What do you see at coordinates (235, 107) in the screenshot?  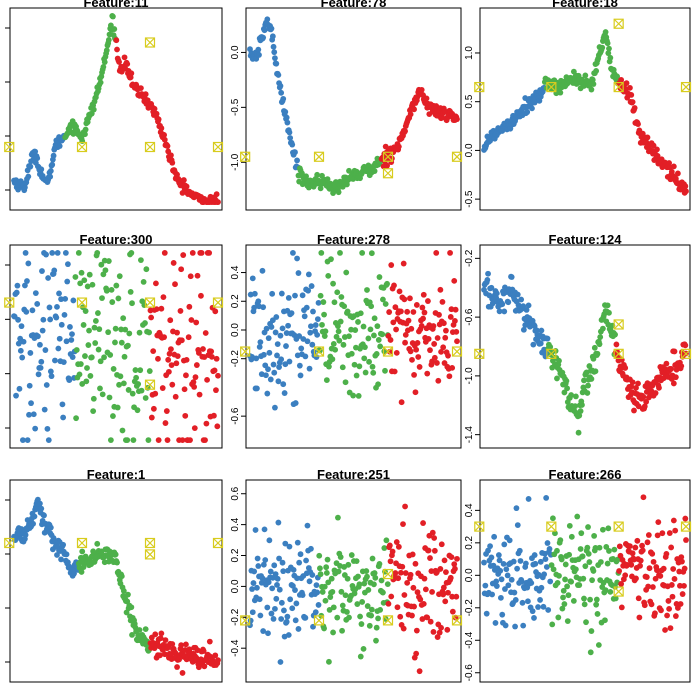 I see `y-tick-label: -0.5` at bounding box center [235, 107].